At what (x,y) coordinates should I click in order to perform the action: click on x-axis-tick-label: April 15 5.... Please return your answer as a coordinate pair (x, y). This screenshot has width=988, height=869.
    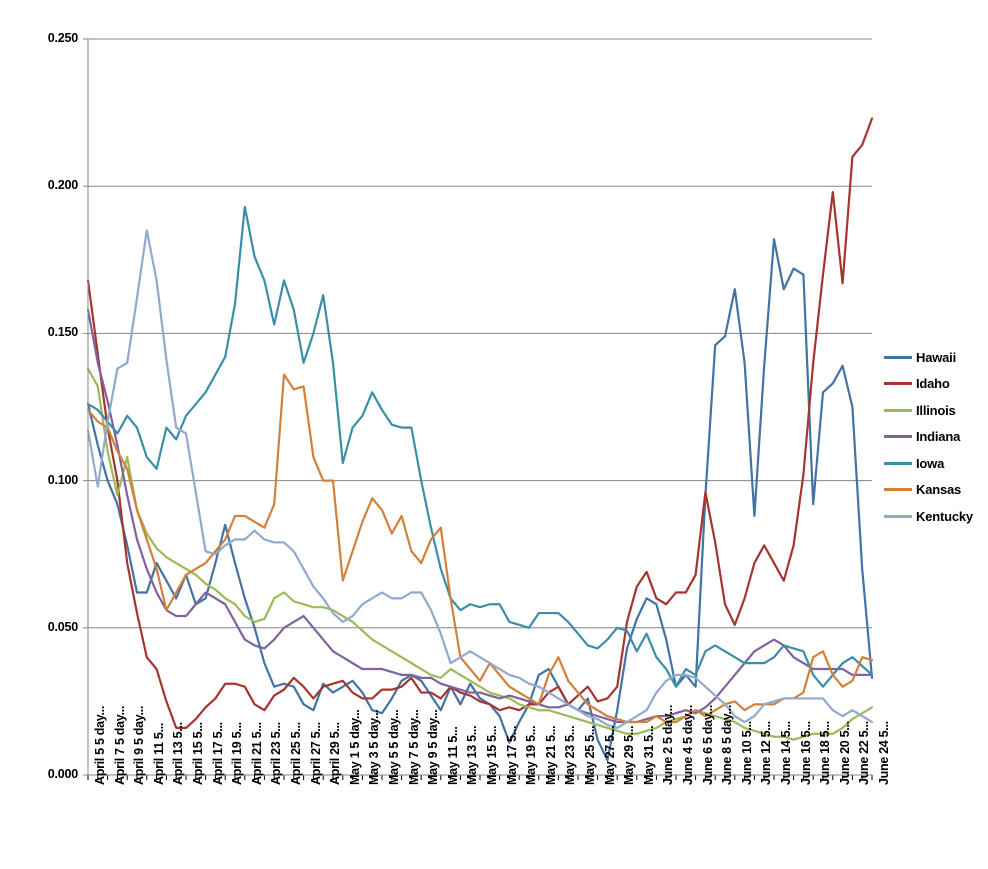
    Looking at the image, I should click on (198, 753).